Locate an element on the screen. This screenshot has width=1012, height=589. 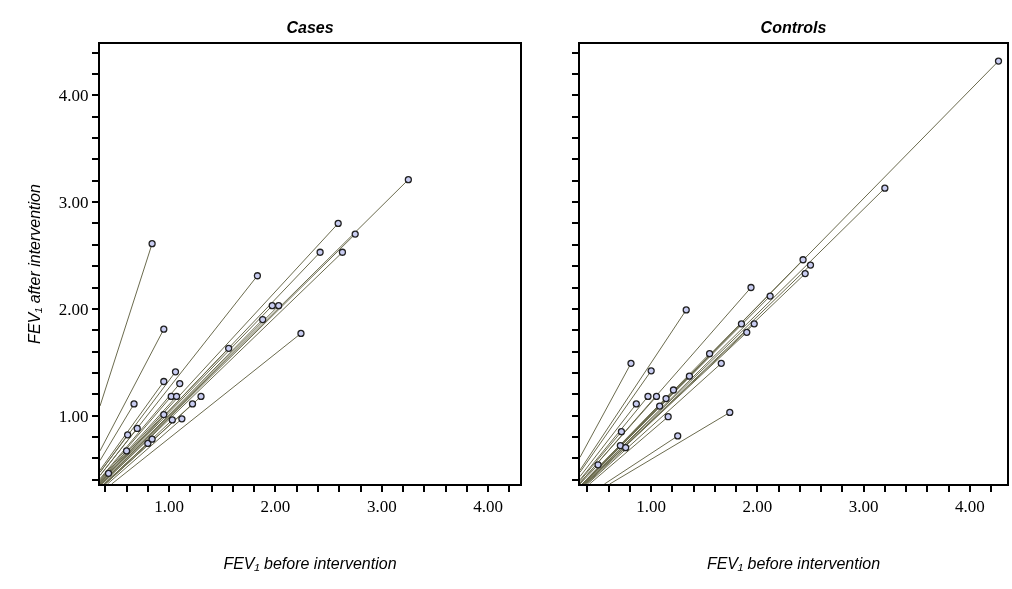
y-tick-label: 1.00 is located at coordinates (73, 416).